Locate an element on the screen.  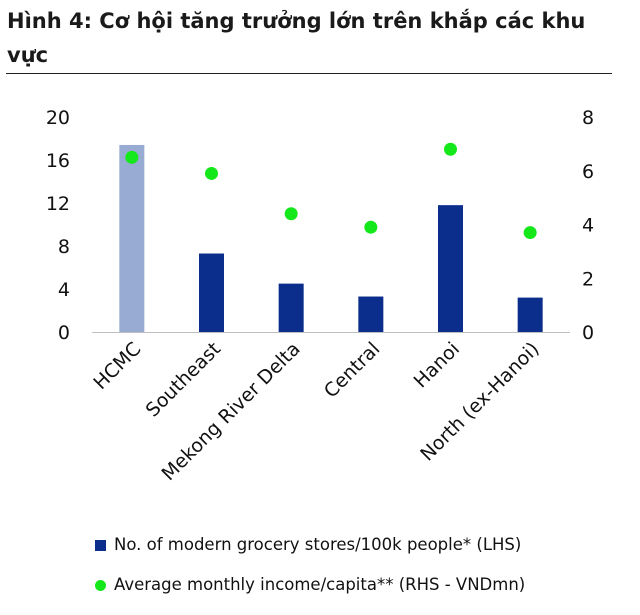
left-axis-tick-0: 0 is located at coordinates (64, 333).